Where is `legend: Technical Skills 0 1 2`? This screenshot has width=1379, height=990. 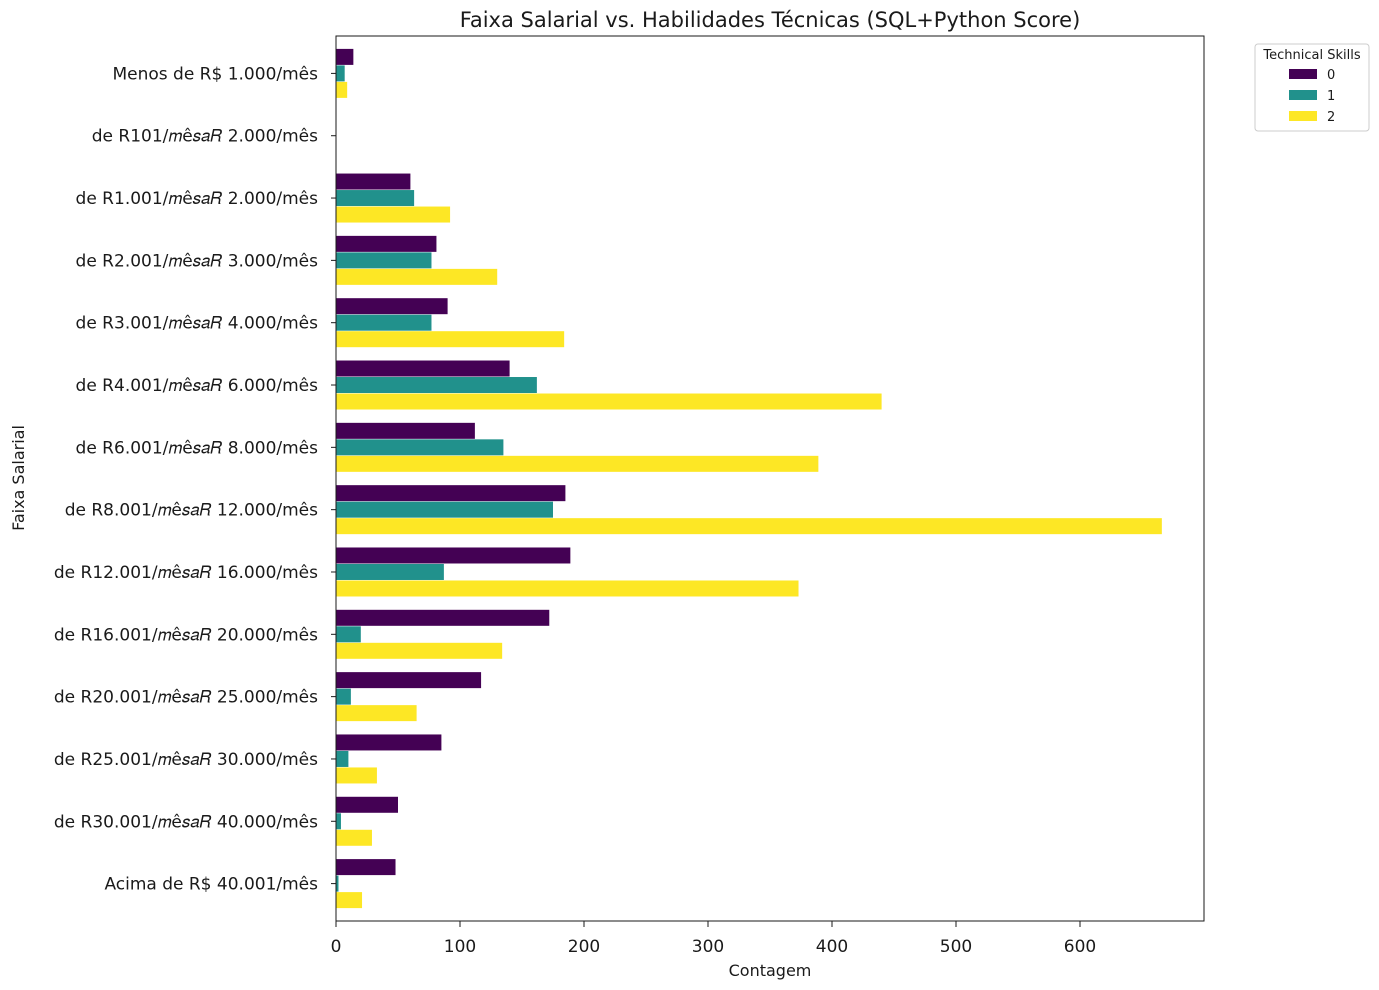 legend: Technical Skills 0 1 2 is located at coordinates (1312, 87).